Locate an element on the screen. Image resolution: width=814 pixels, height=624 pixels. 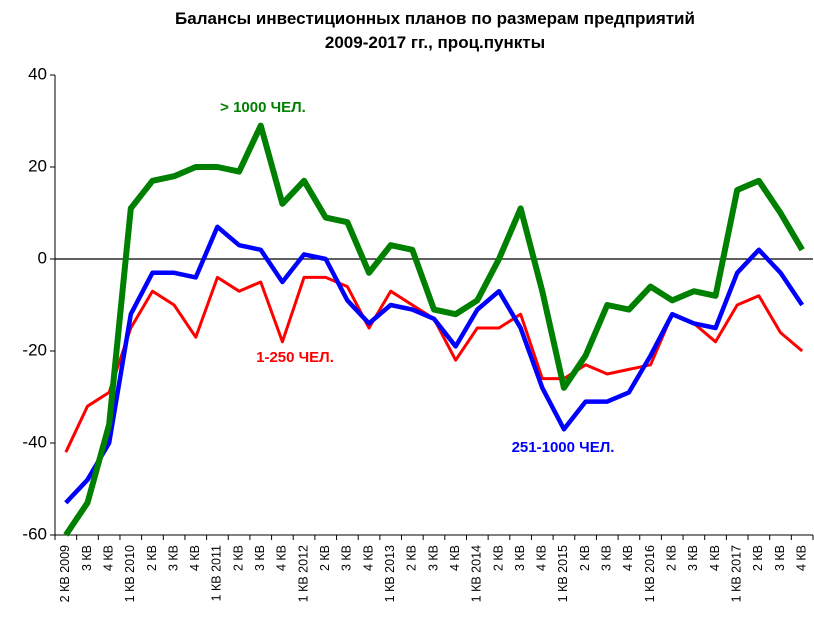
x-tick-label: 1 КВ 2014 is located at coordinates (477, 573).